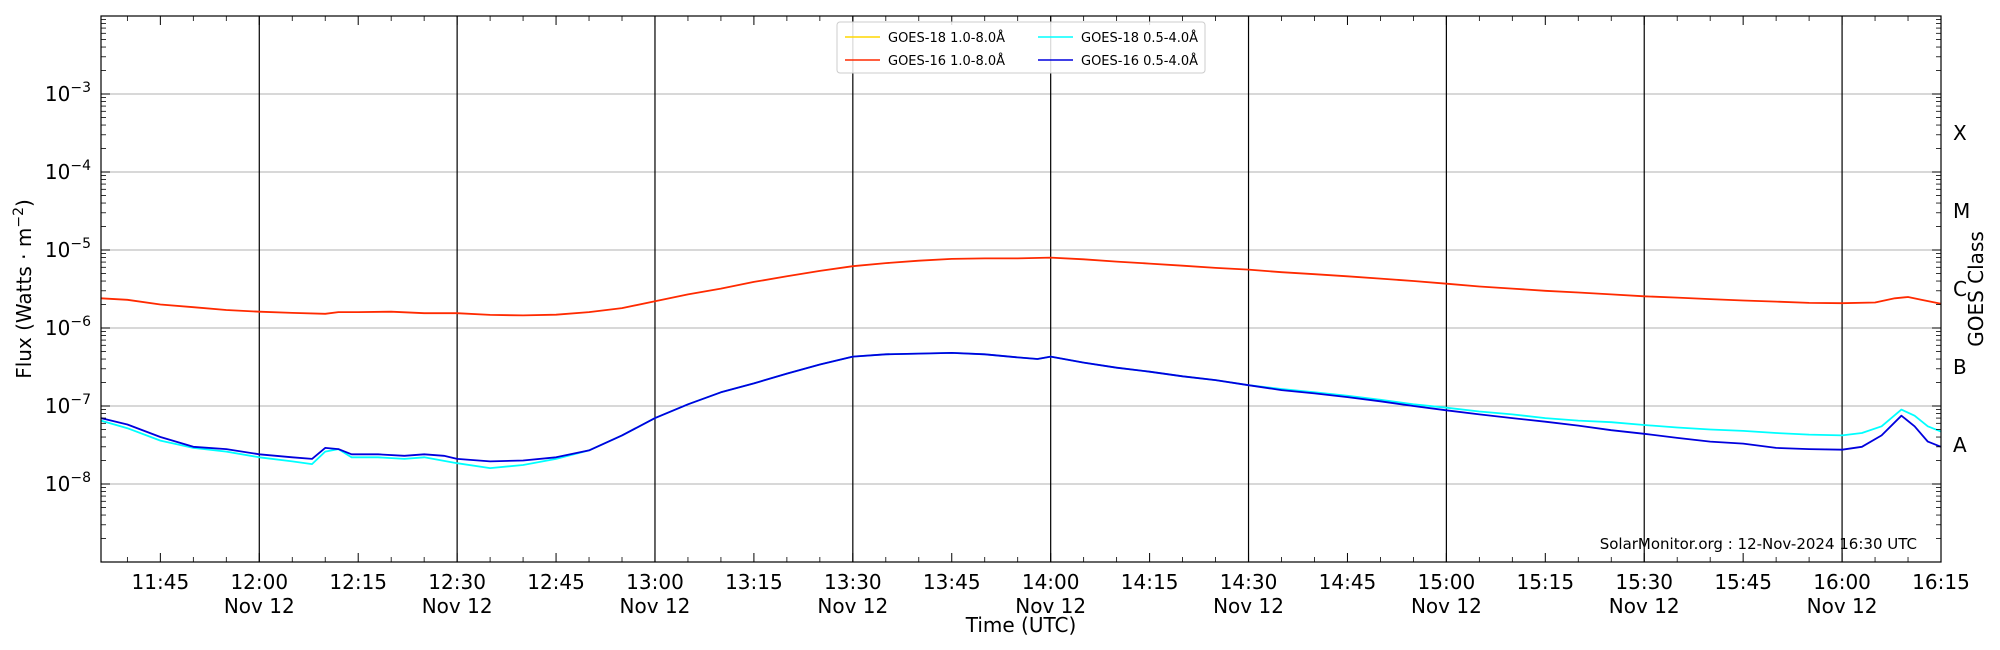  I want to click on x-tick-label: 15:00, so click(1447, 582).